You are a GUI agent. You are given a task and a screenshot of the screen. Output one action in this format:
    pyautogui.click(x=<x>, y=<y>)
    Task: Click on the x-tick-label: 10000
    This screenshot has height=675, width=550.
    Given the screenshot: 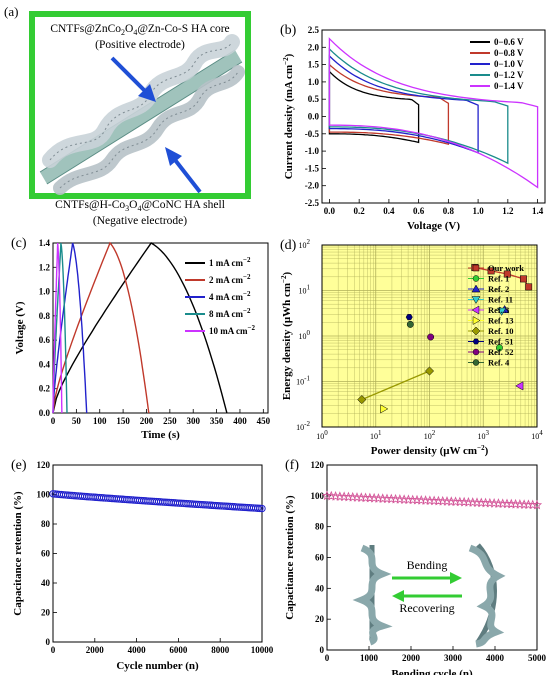 What is the action you would take?
    pyautogui.click(x=262, y=650)
    